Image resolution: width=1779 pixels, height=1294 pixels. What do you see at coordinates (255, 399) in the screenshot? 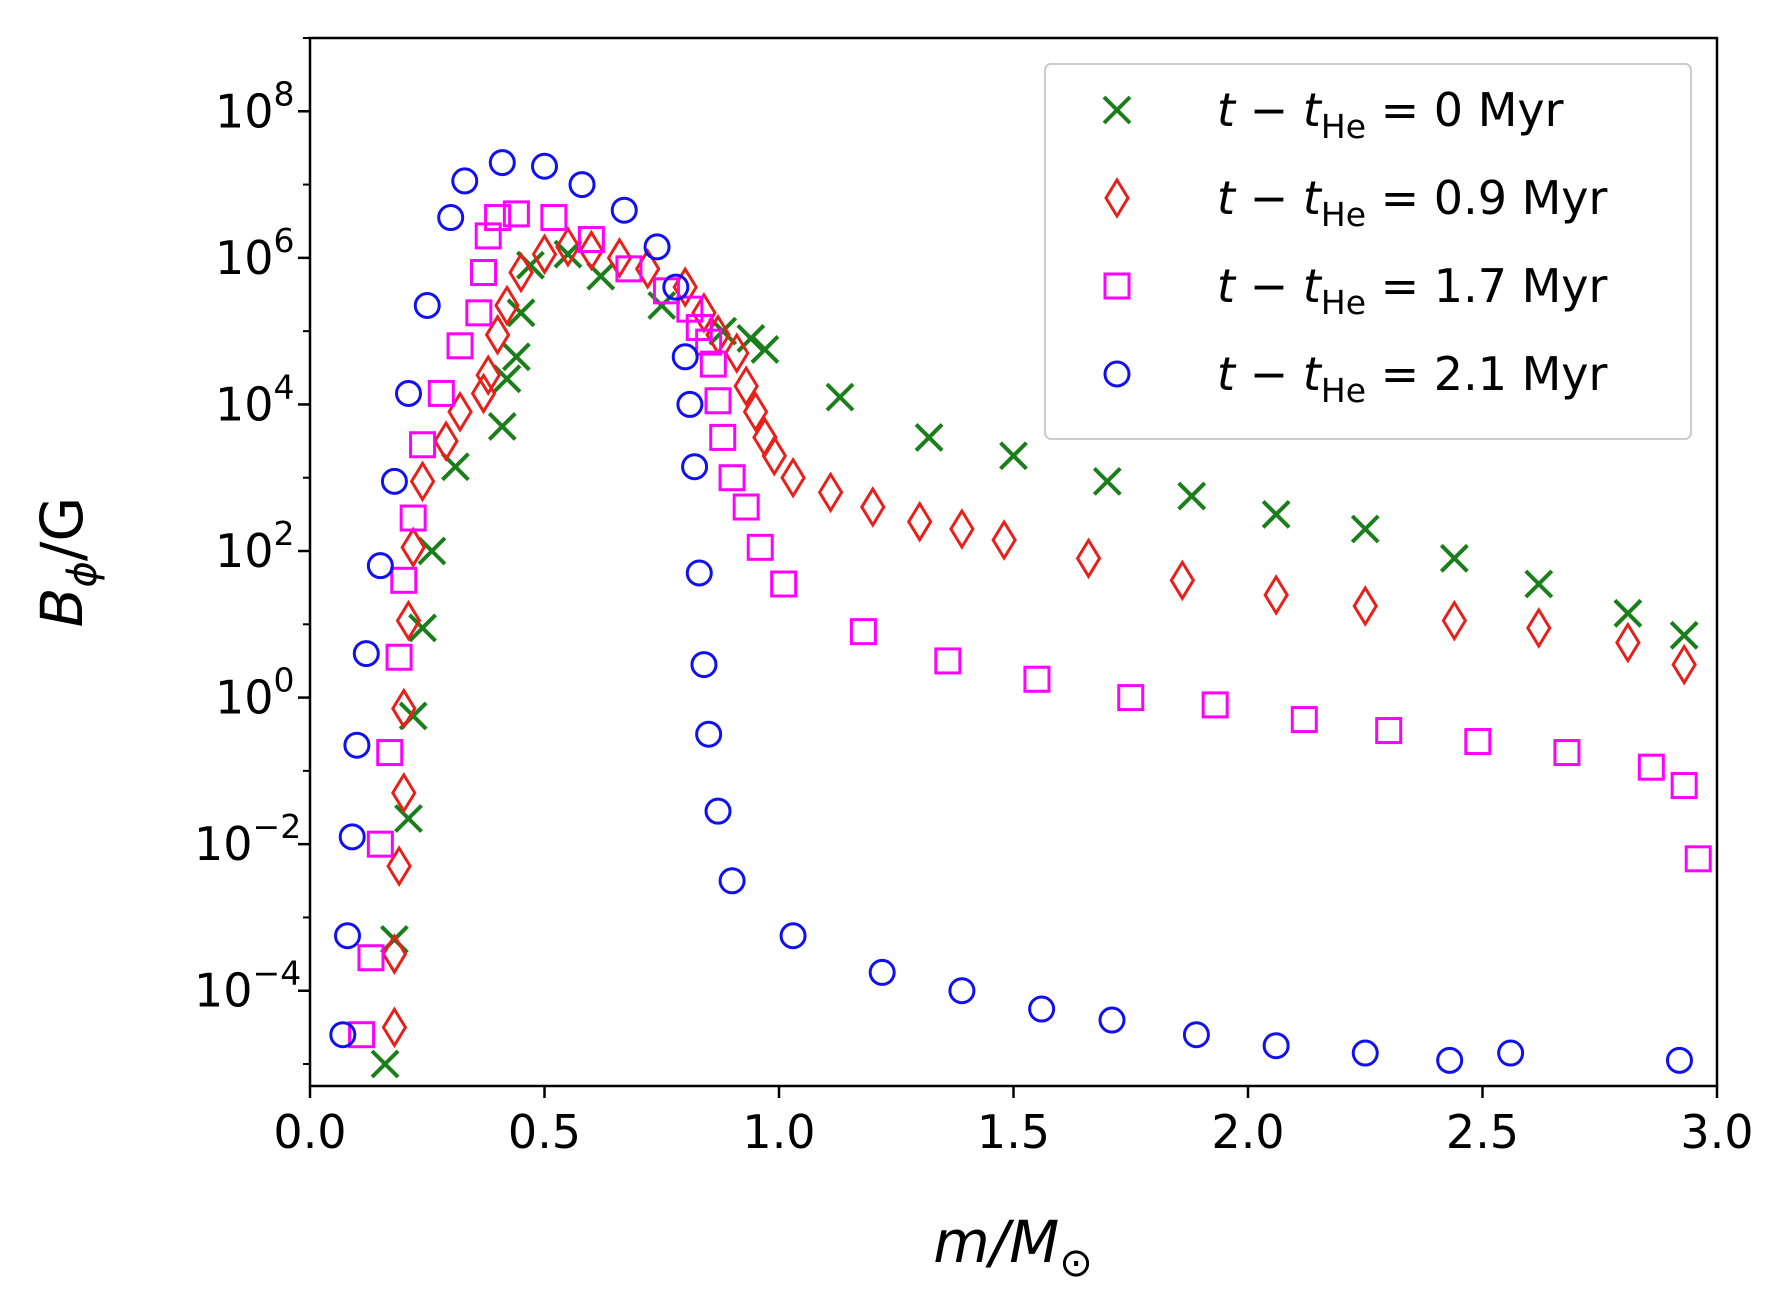
I see `y-tick-label: 10⁴` at bounding box center [255, 399].